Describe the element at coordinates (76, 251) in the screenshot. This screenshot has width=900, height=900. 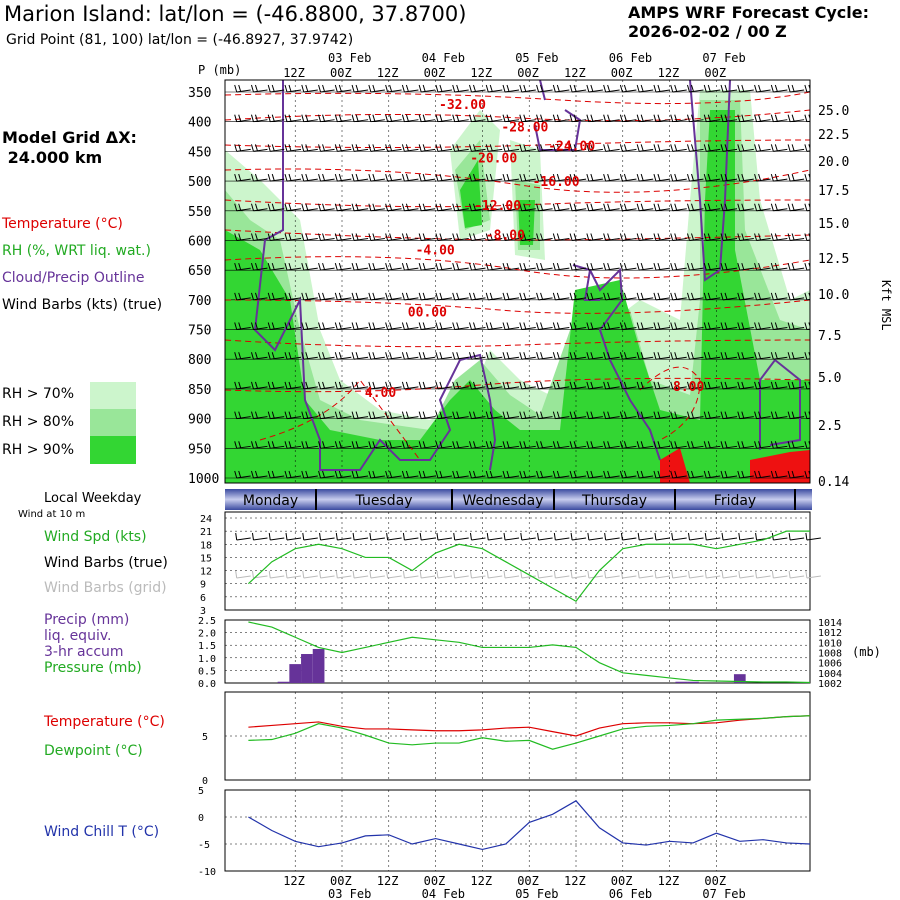
I see `legend-rh: RH (%, WRT liq. wat.)` at that location.